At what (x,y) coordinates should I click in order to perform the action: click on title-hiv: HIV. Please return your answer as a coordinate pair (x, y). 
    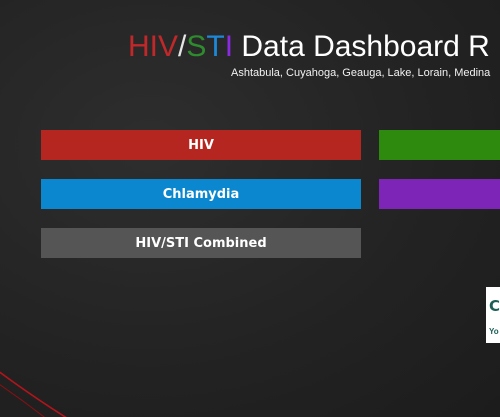
    Looking at the image, I should click on (153, 46).